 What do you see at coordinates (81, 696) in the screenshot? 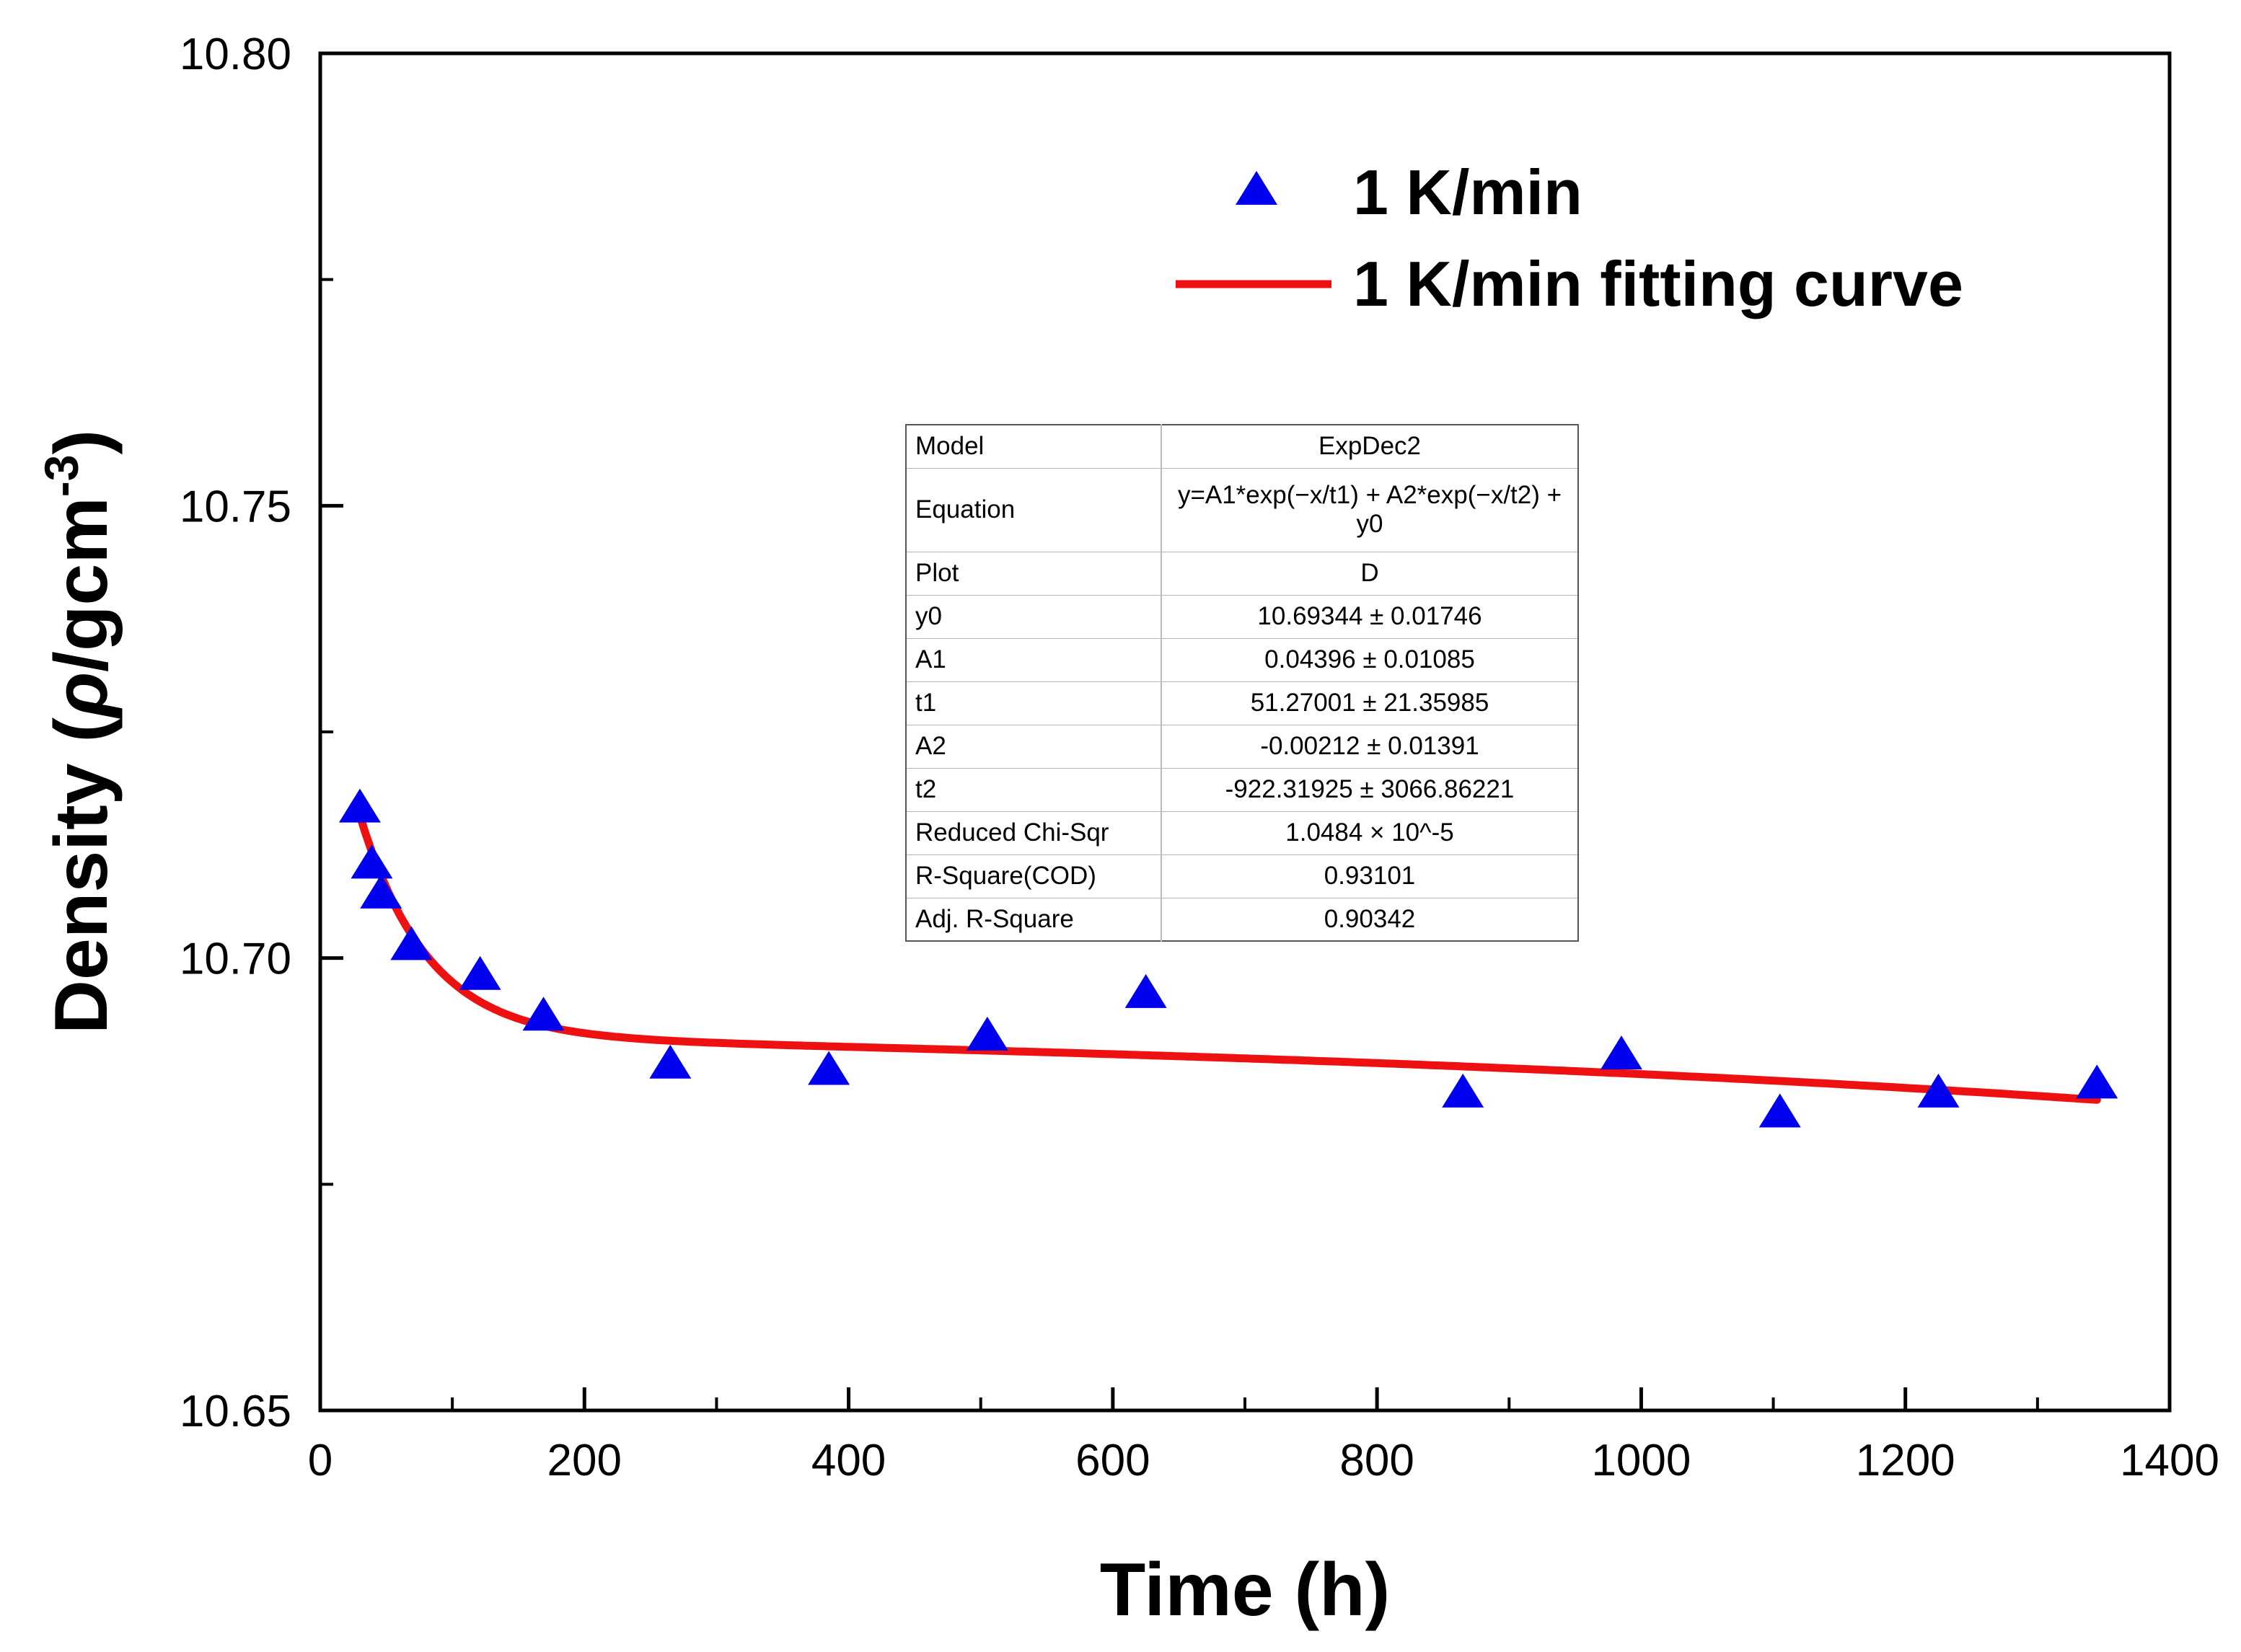
I see `y-axis-title-rho: ρ` at bounding box center [81, 696].